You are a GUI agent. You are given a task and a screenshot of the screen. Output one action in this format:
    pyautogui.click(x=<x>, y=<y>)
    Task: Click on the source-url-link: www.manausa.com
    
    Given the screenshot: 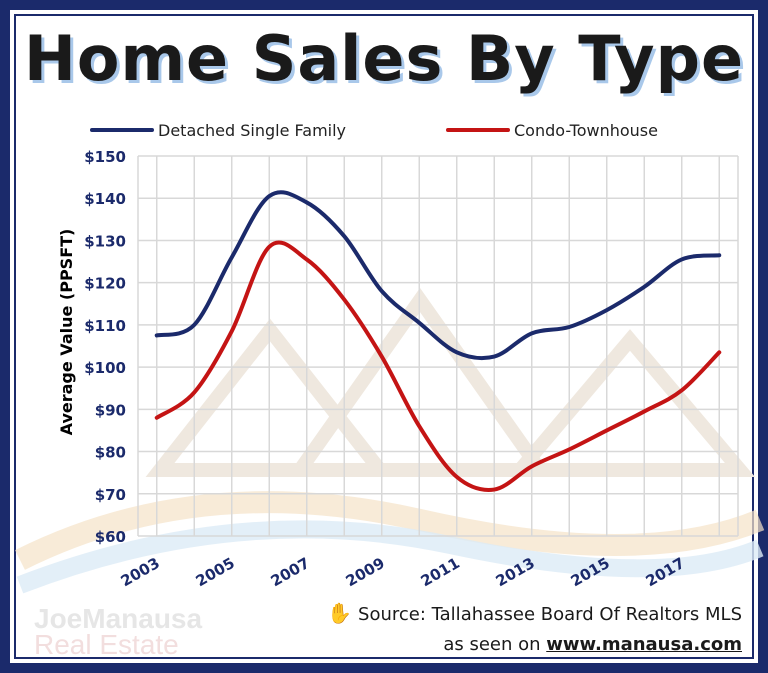 What is the action you would take?
    pyautogui.click(x=644, y=644)
    